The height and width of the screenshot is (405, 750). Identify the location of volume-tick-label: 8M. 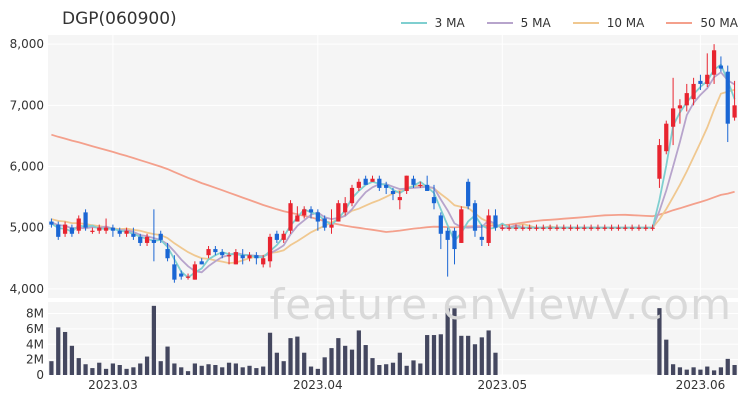
(35, 314).